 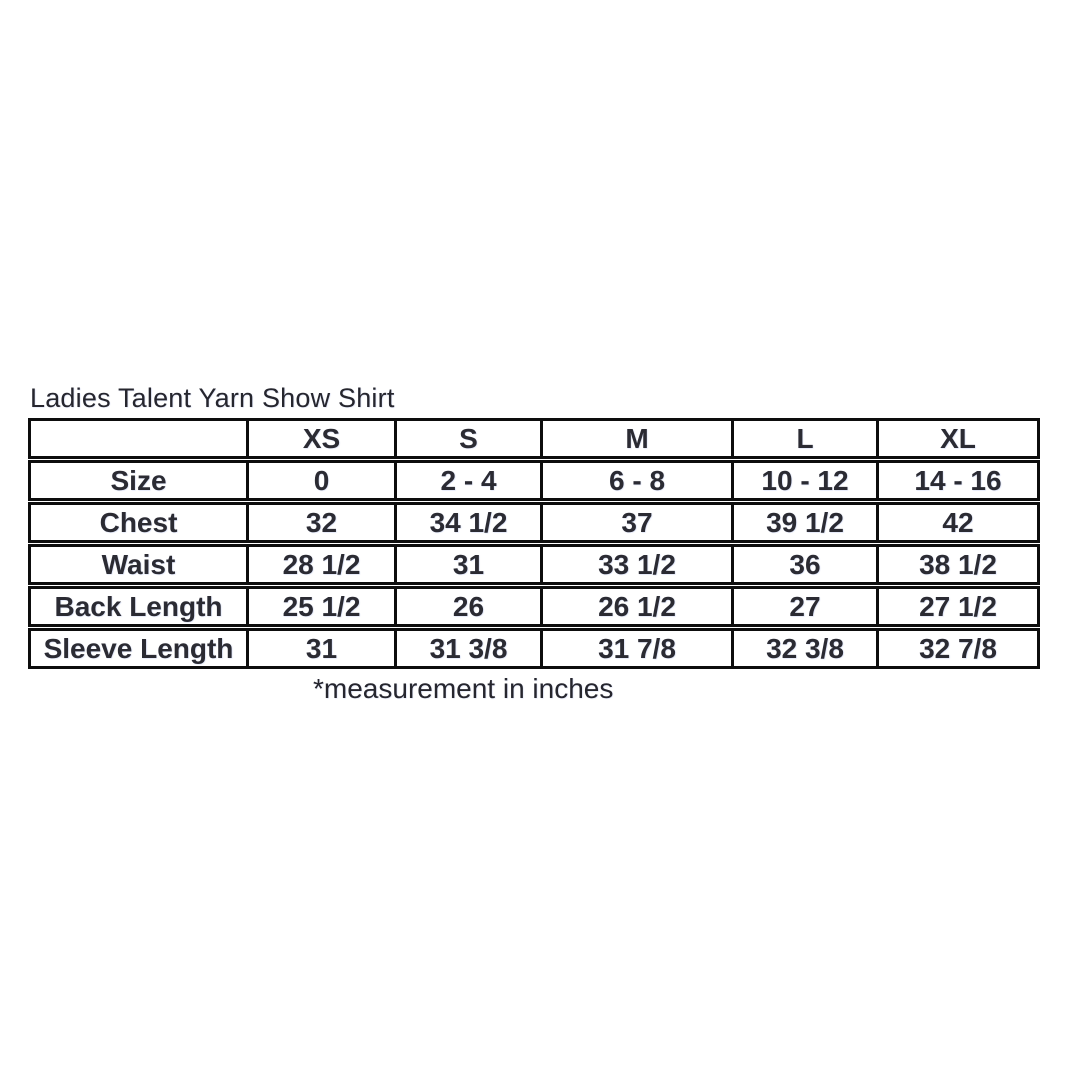 I want to click on cell-size-xl: 14 - 16, so click(x=958, y=480).